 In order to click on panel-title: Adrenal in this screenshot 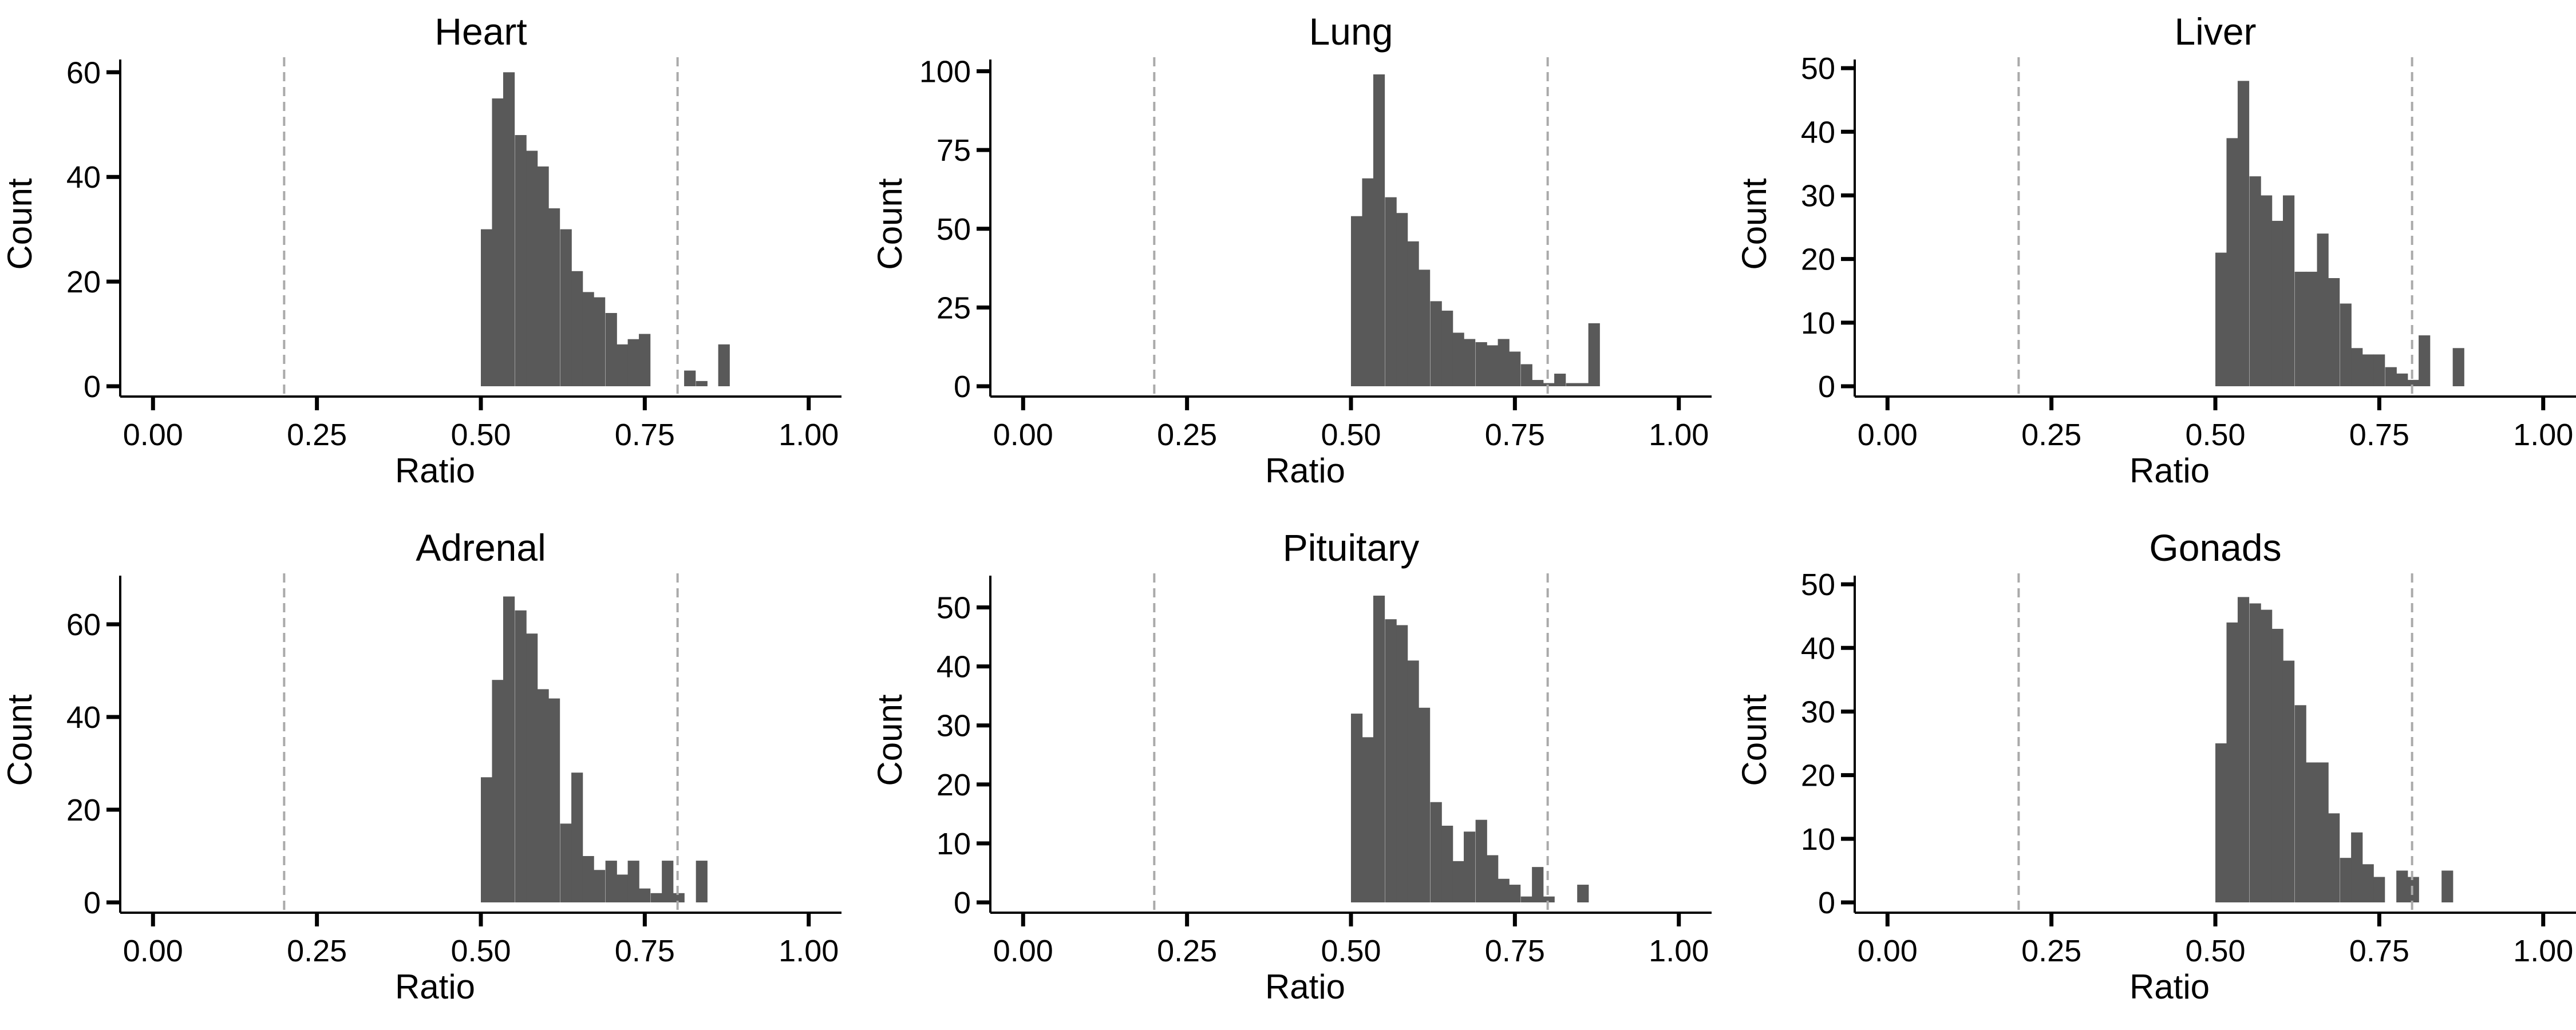, I will do `click(481, 547)`.